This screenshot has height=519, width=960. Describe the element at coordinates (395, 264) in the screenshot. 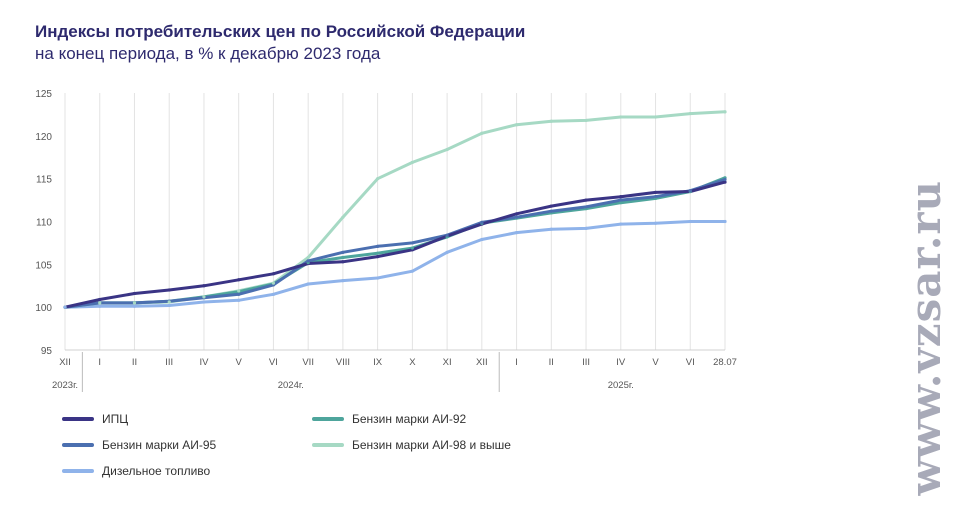

I see `series-line` at that location.